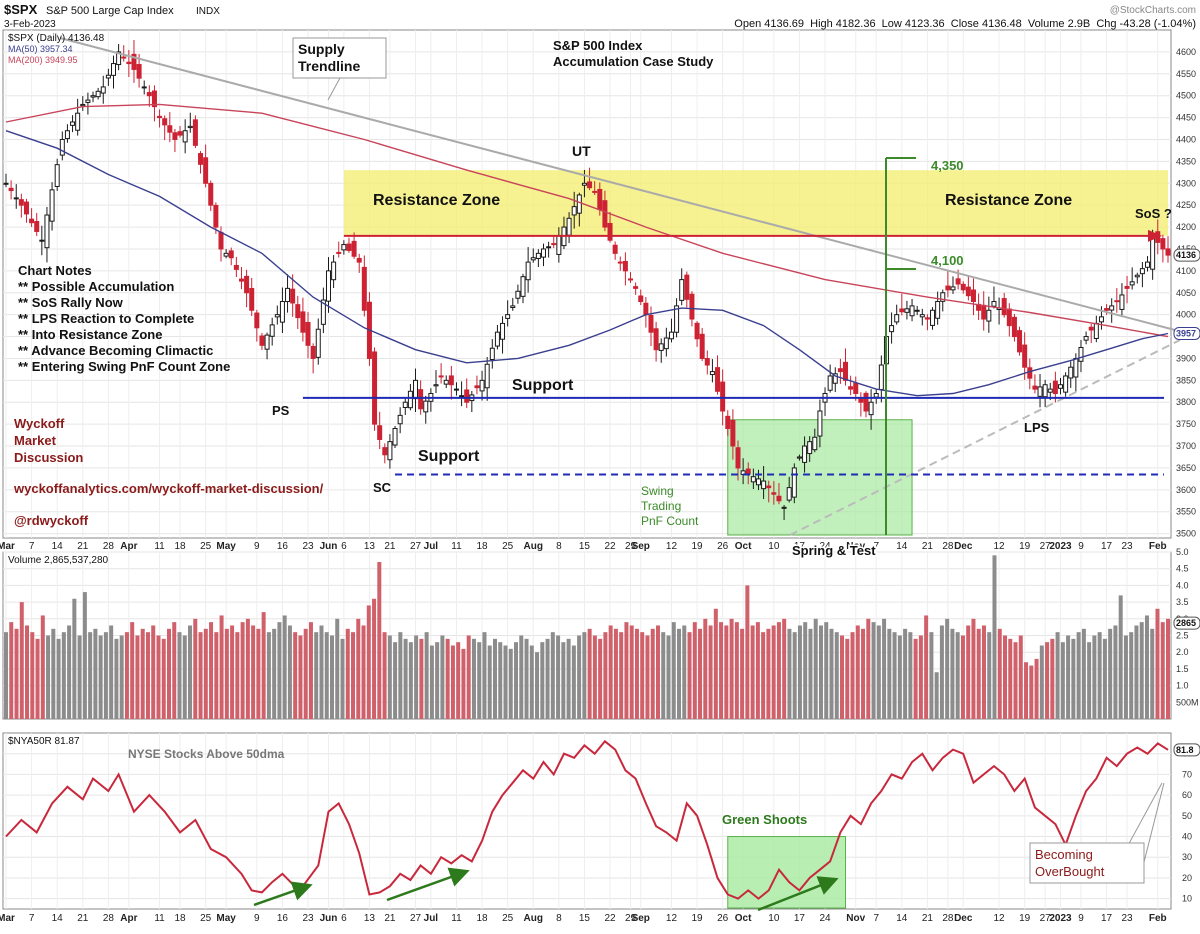 Image resolution: width=1200 pixels, height=934 pixels. Describe the element at coordinates (1187, 857) in the screenshot. I see `breadth-tick-label: 30` at that location.